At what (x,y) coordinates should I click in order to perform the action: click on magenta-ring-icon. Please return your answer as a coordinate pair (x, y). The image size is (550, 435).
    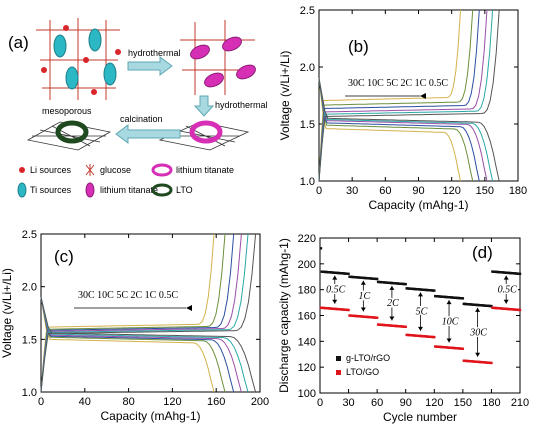
    Looking at the image, I should click on (162, 170).